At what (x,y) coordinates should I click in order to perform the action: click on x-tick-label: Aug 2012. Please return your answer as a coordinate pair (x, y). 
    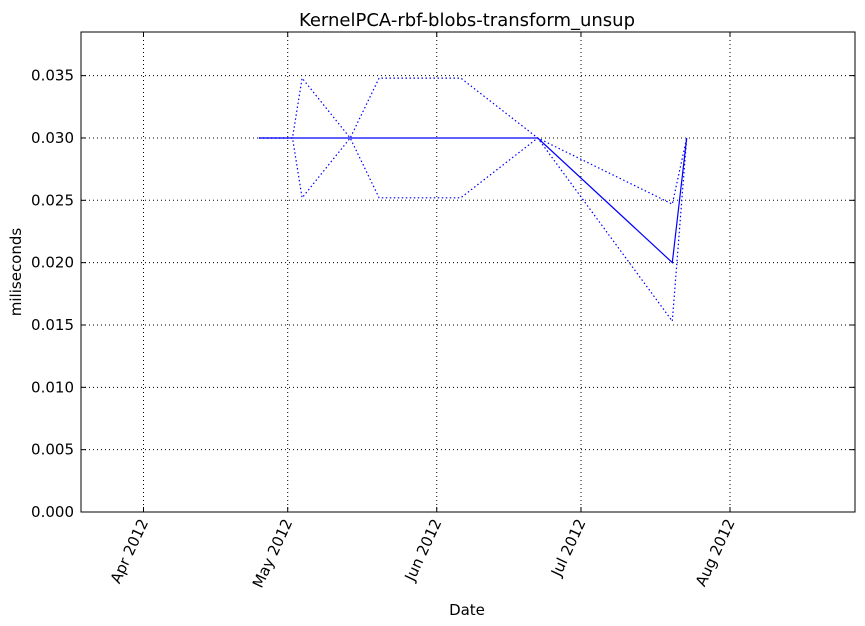
    Looking at the image, I should click on (715, 552).